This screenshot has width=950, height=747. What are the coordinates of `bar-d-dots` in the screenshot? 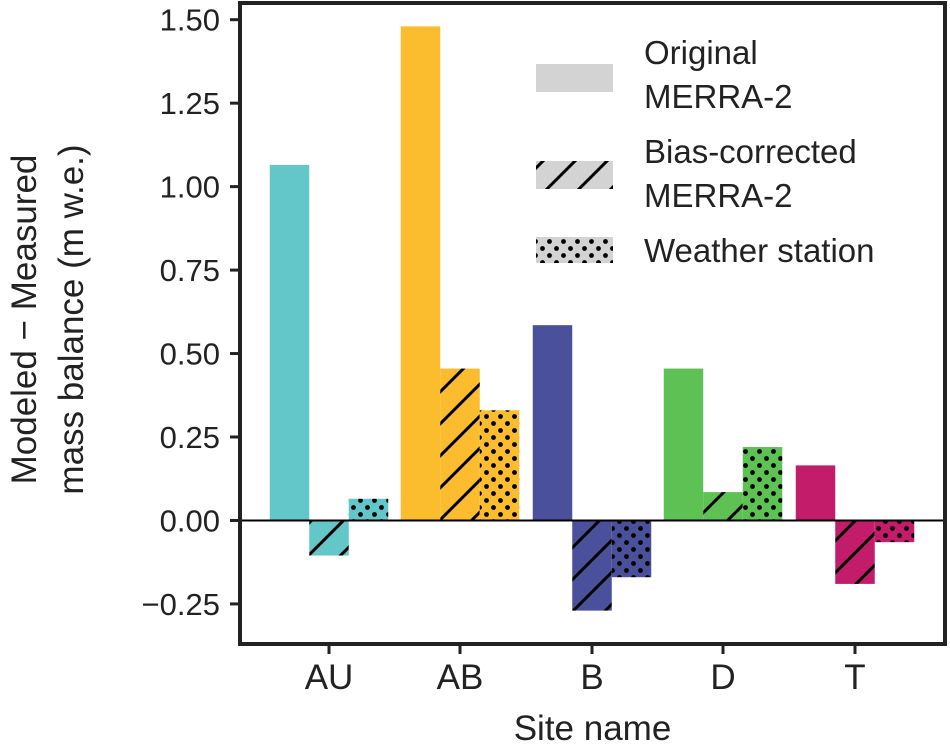 It's located at (762, 484).